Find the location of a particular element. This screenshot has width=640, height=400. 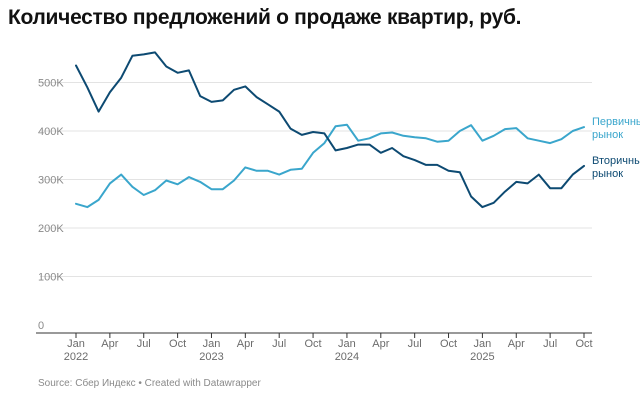

series-label-secondary: рынок is located at coordinates (607, 174).